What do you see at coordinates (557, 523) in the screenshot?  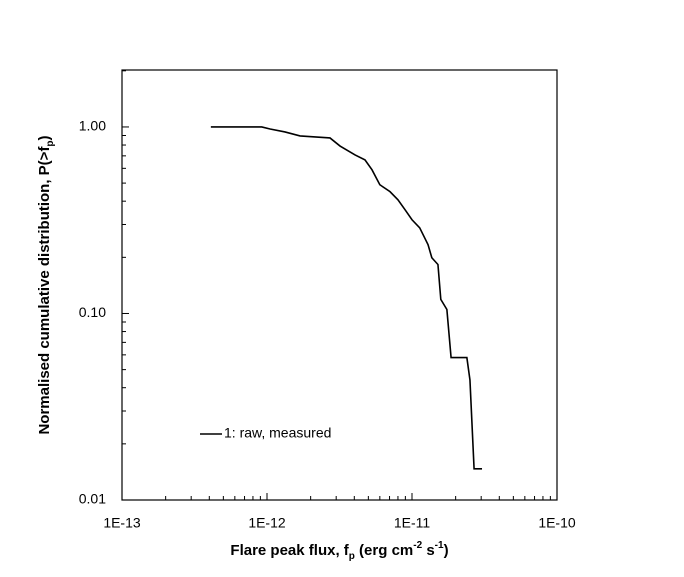 I see `x-tick-label: 1E-10` at bounding box center [557, 523].